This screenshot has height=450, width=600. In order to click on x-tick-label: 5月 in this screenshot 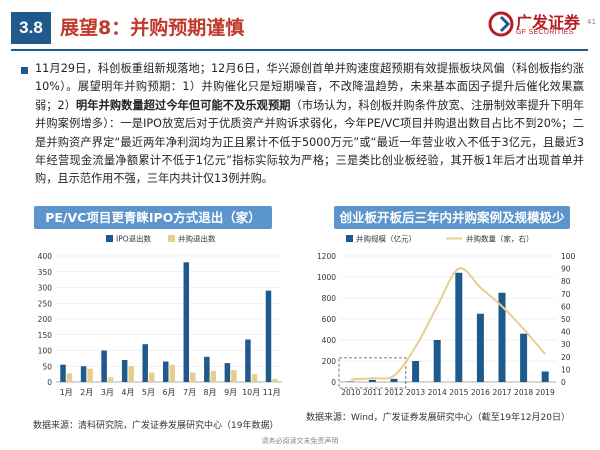, I will do `click(148, 392)`.